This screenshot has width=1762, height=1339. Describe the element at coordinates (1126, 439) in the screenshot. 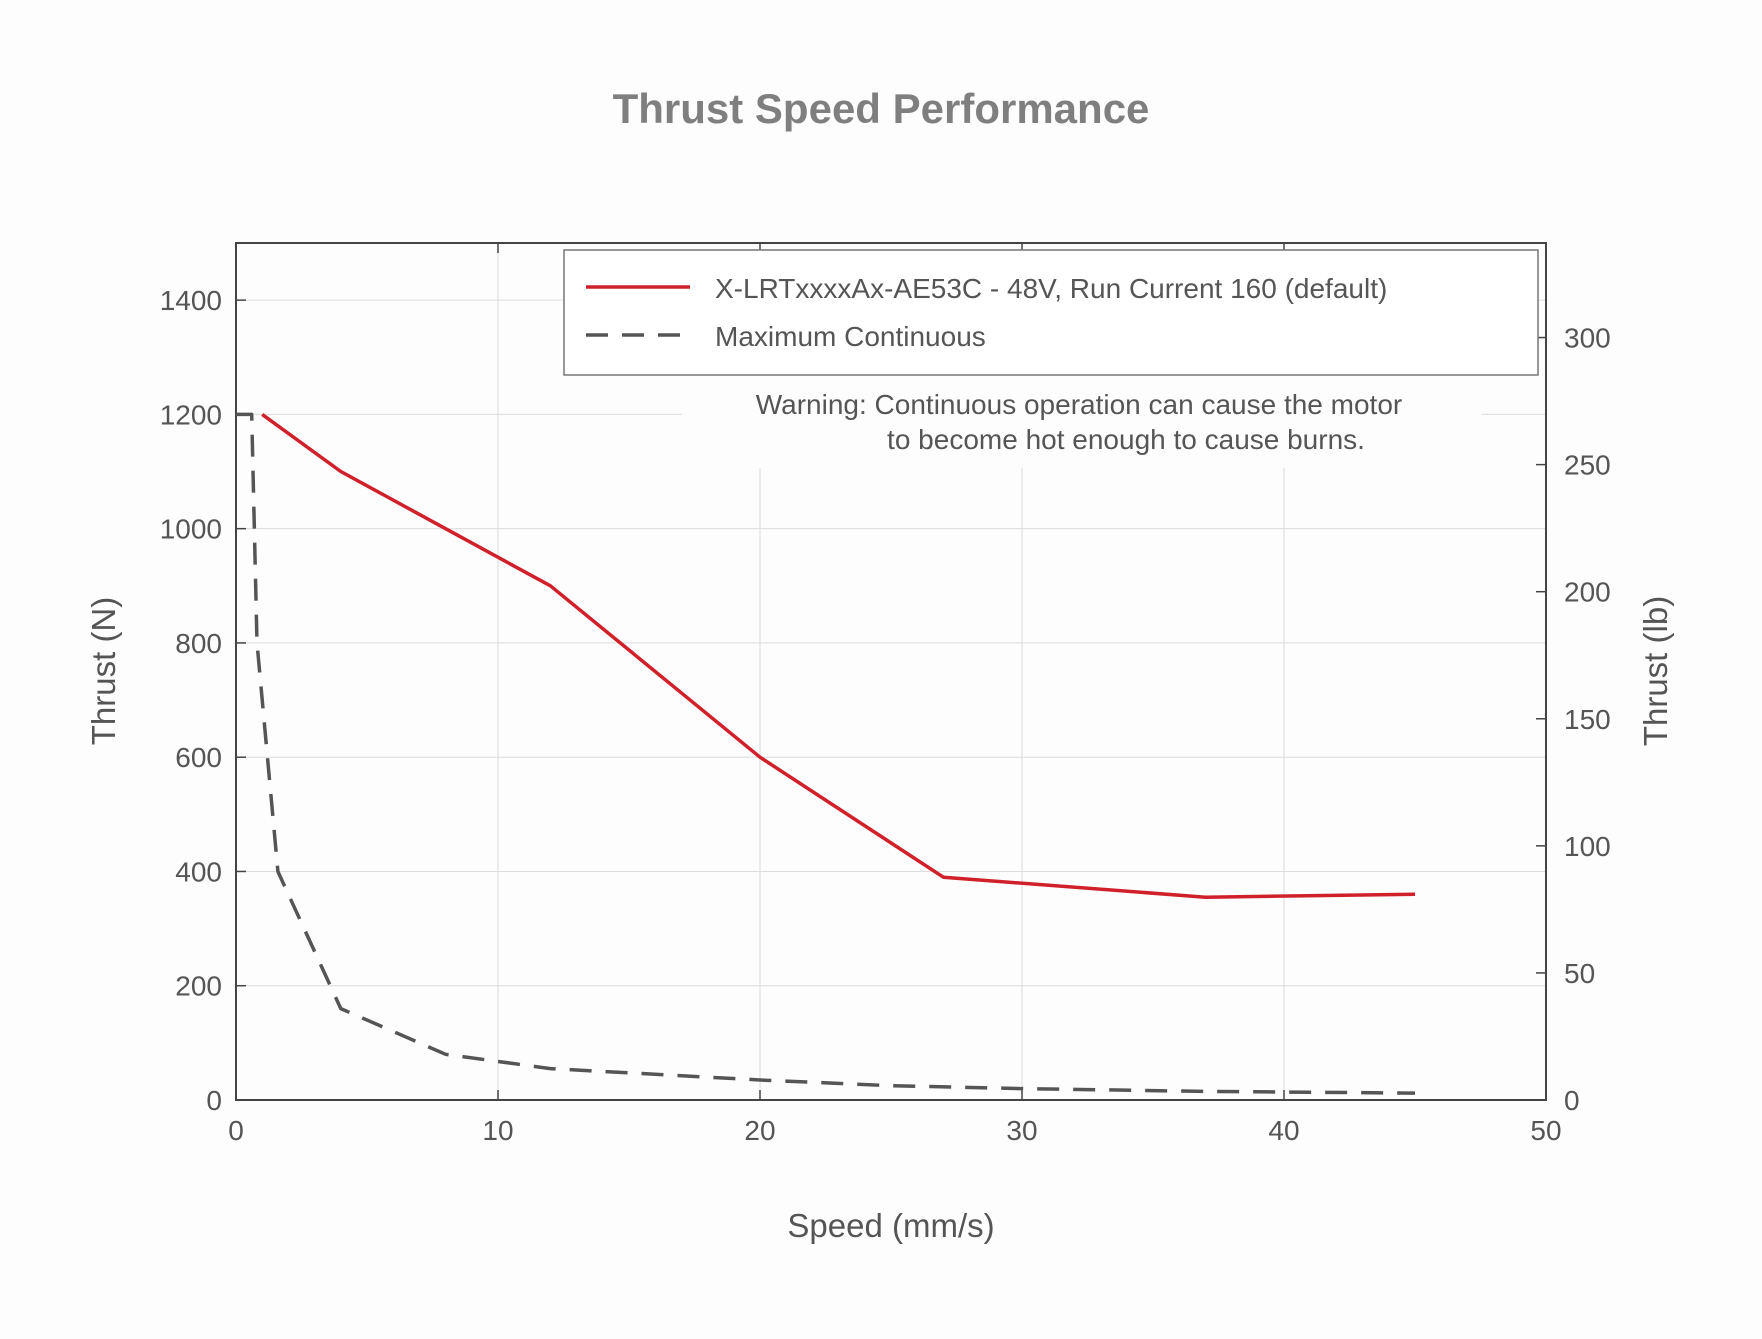

I see `warning-line-2: to become hot enough to cause burns.` at that location.